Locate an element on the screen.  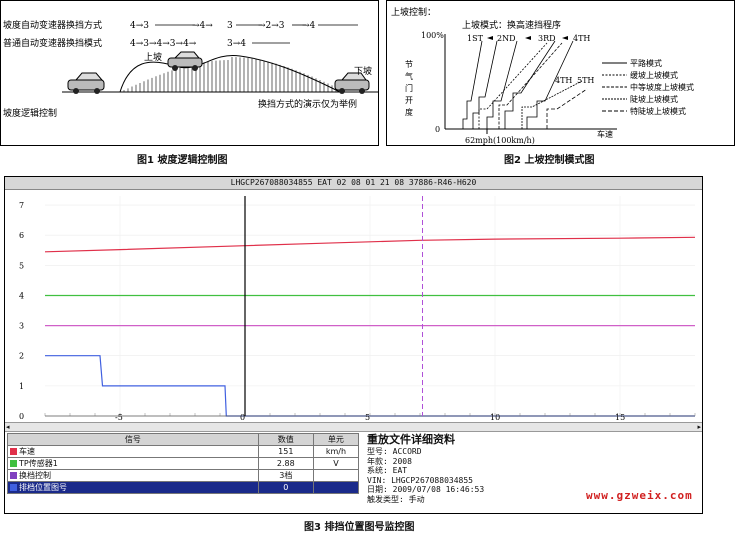
uphill-label: 上坡 is located at coordinates (153, 57).